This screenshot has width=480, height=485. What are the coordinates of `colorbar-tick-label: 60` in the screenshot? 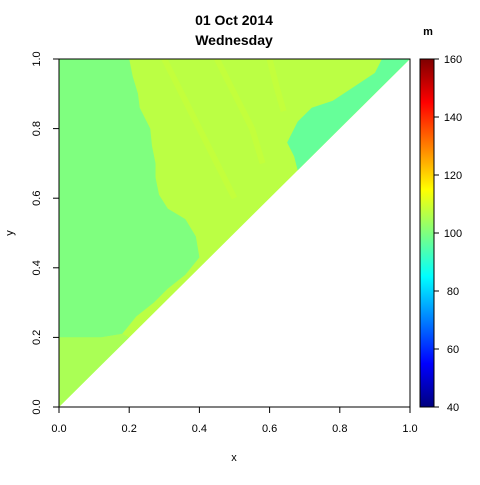 It's located at (453, 350).